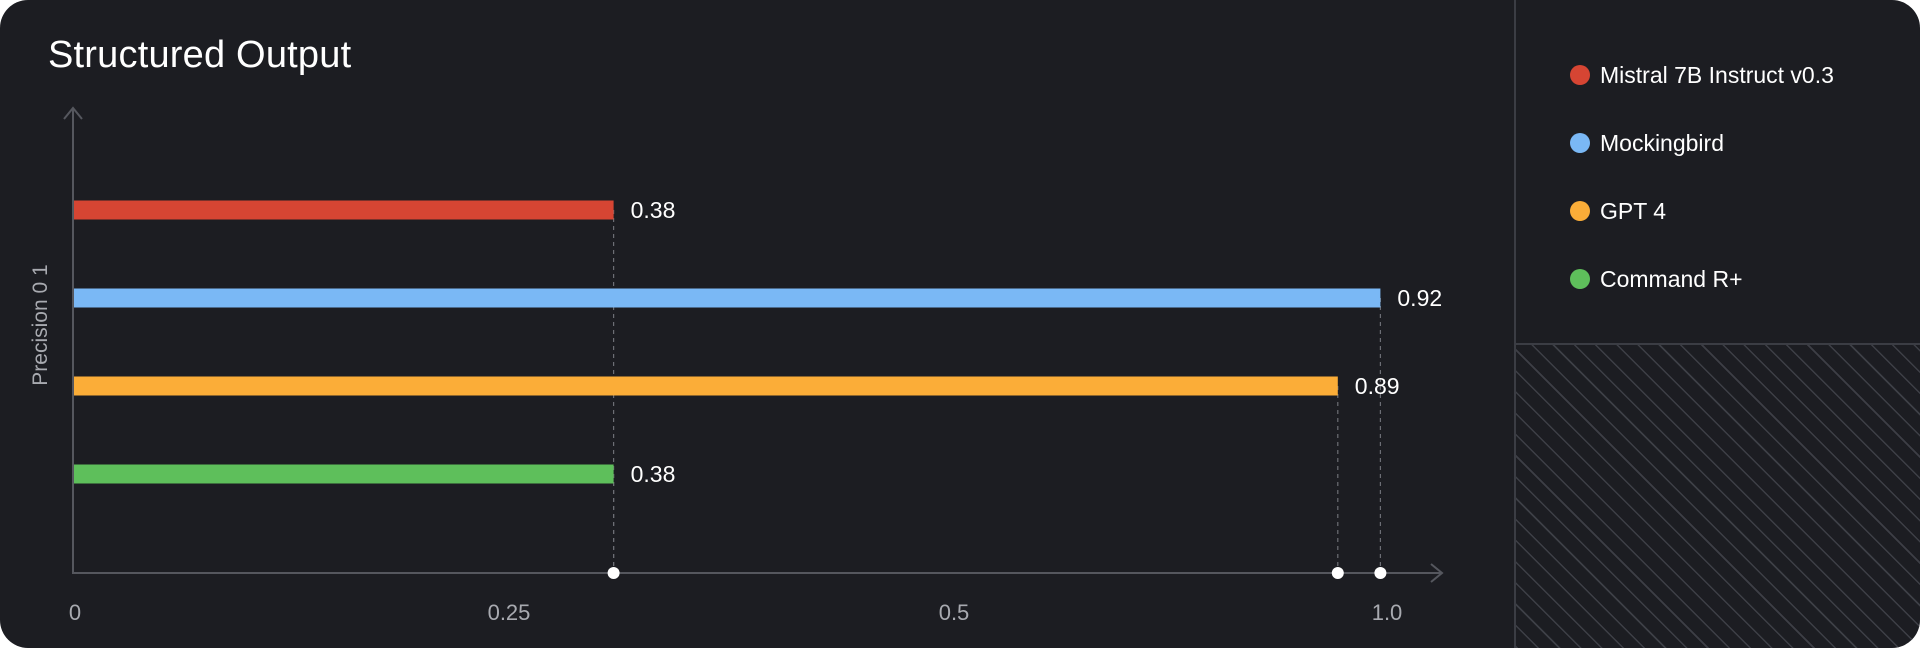 Image resolution: width=1920 pixels, height=648 pixels. Describe the element at coordinates (1515, 324) in the screenshot. I see `panel-divider-vertical` at that location.